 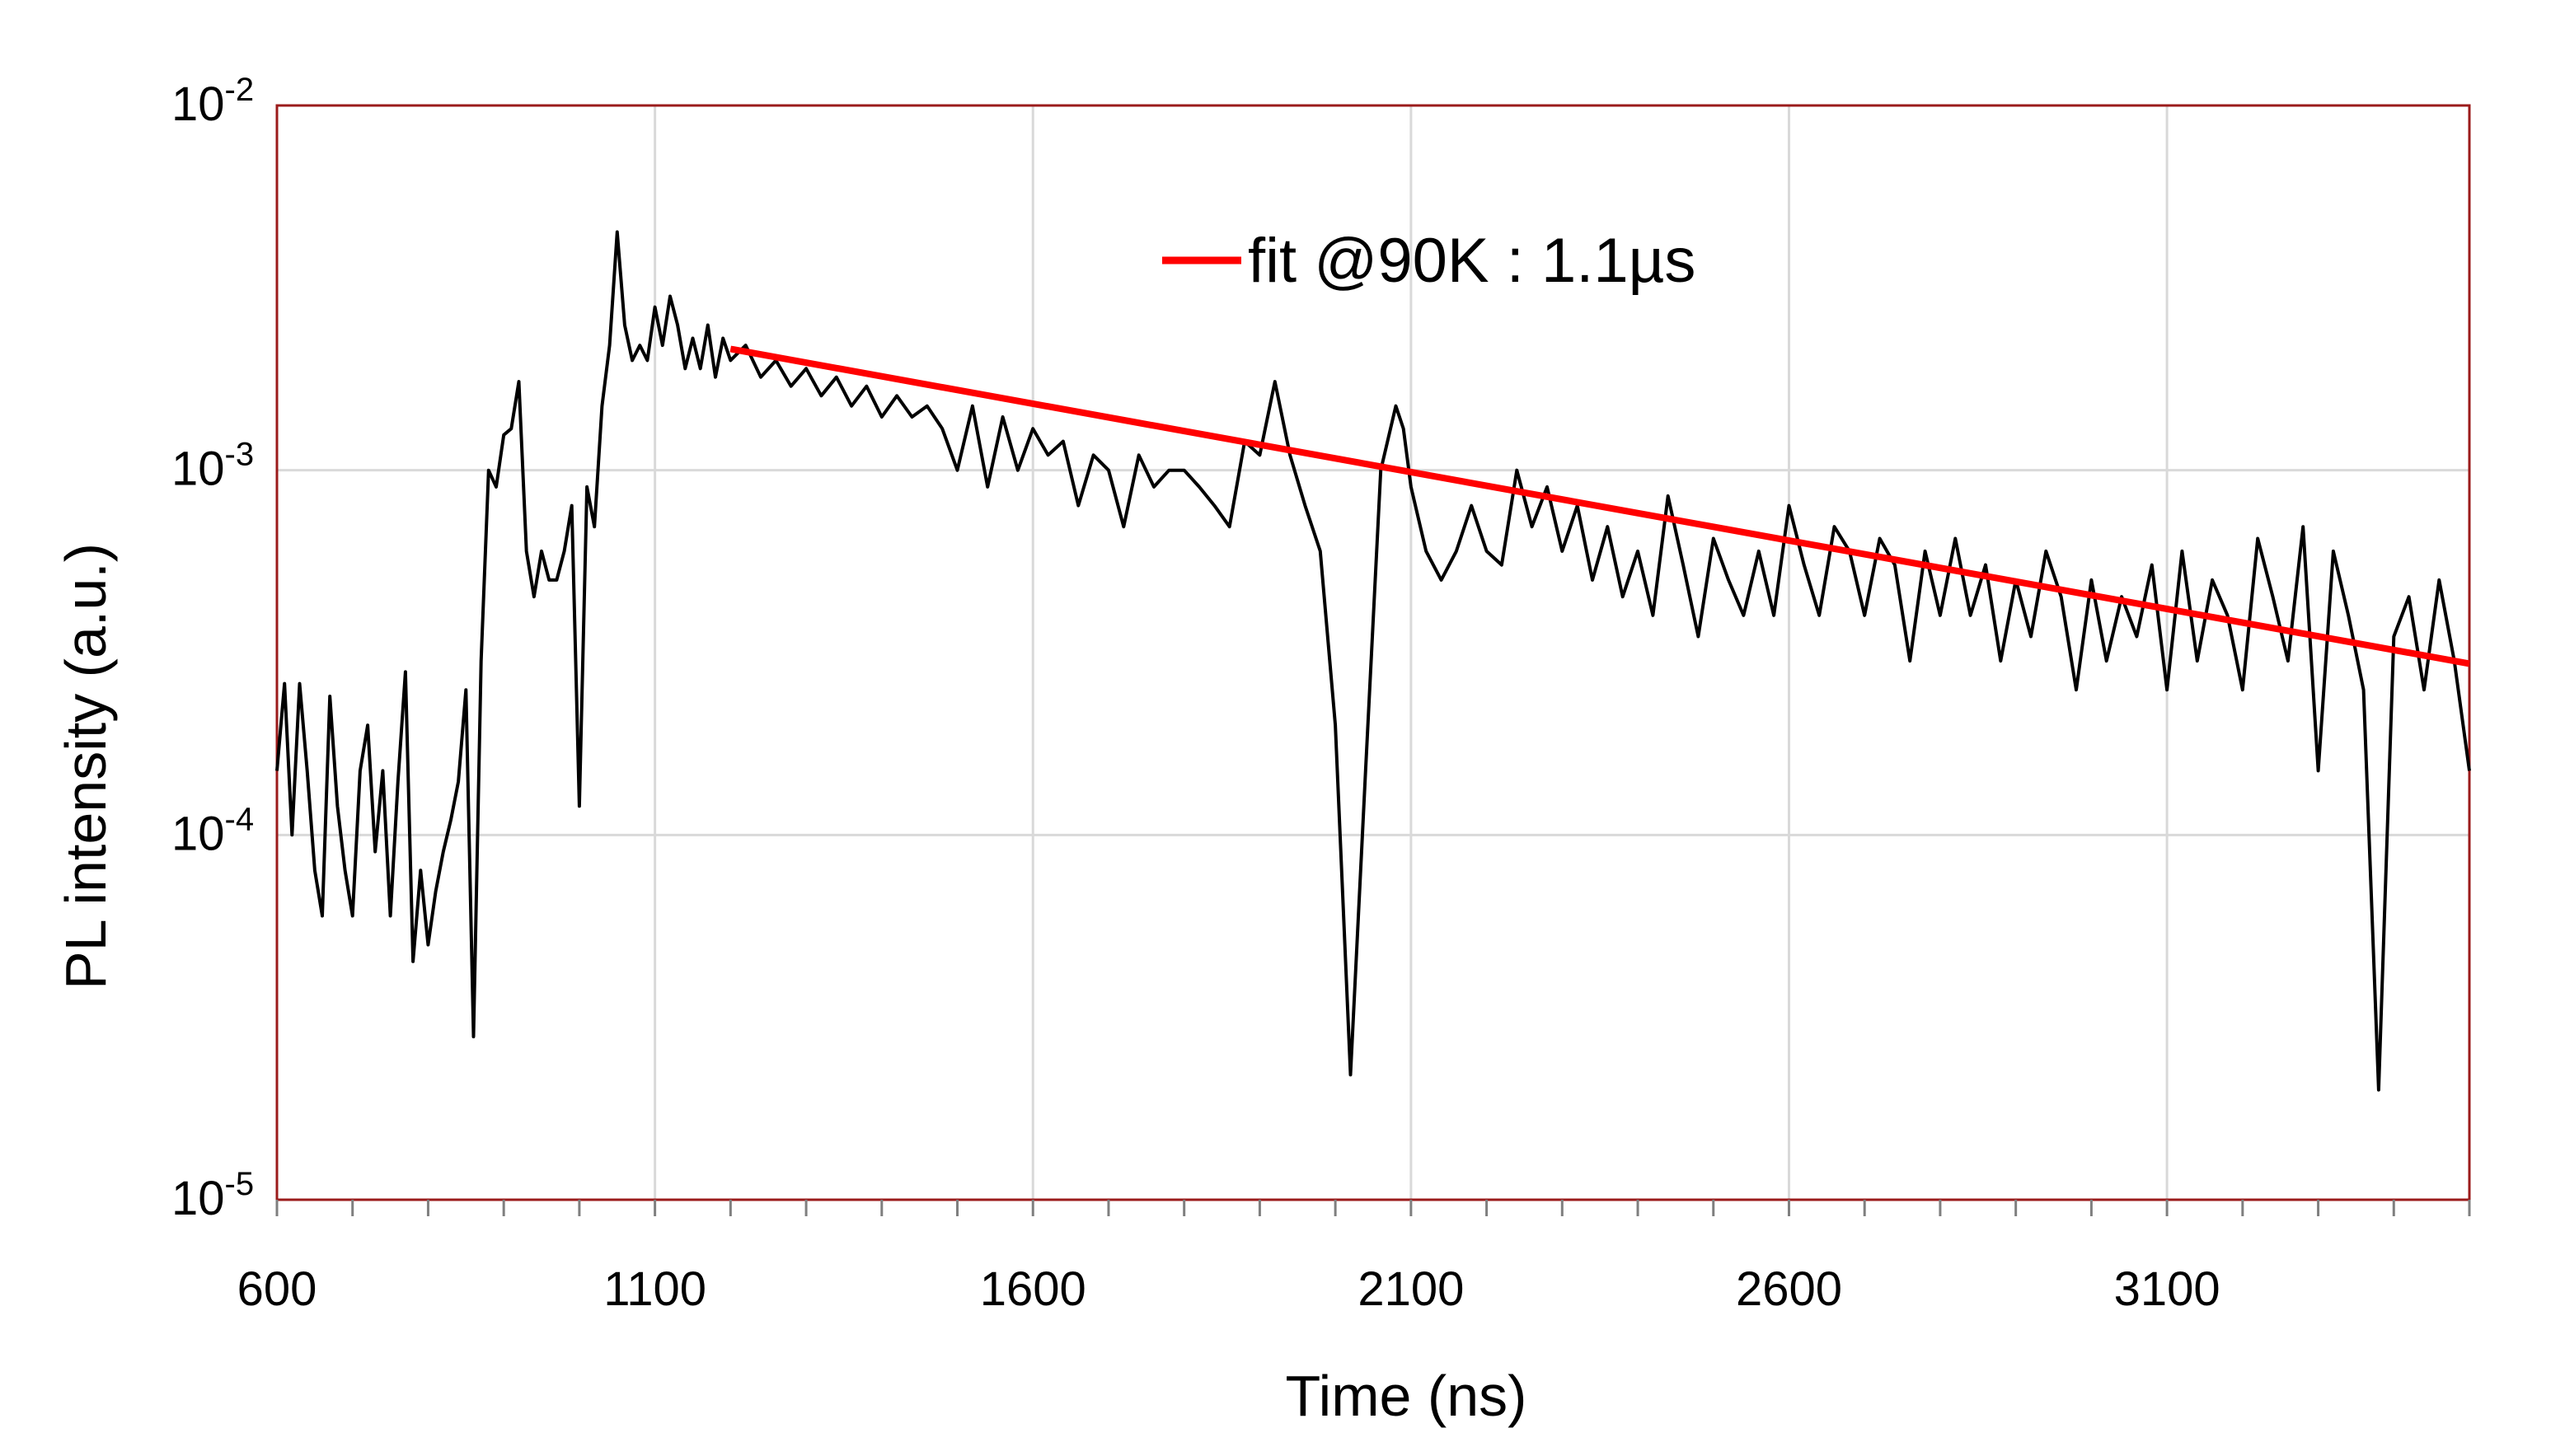 What do you see at coordinates (2167, 1289) in the screenshot?
I see `x-tick-label: 3100` at bounding box center [2167, 1289].